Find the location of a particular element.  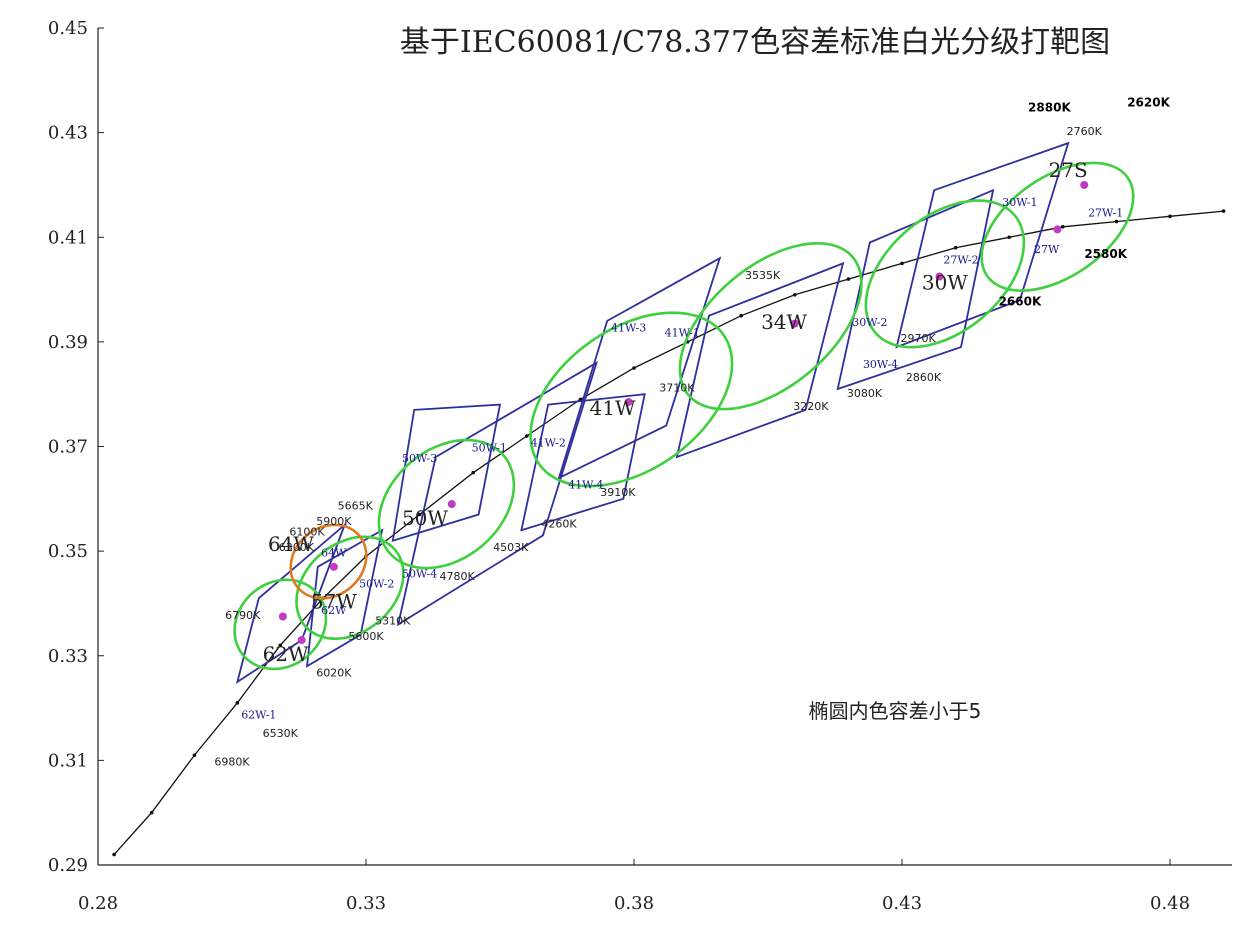

x-tick-label: 0.33 is located at coordinates (366, 903).